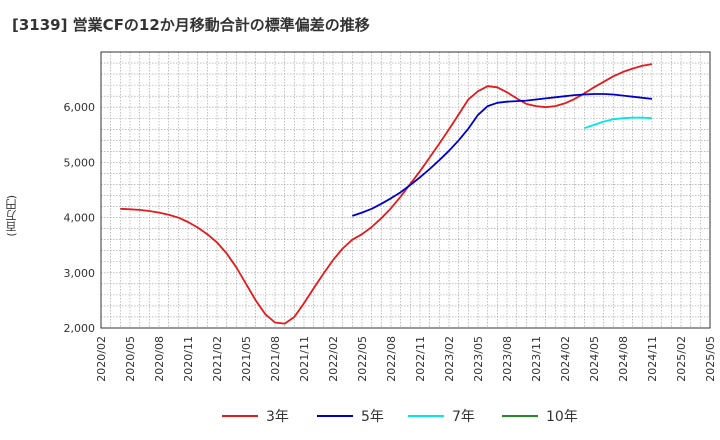 This screenshot has width=720, height=440. Describe the element at coordinates (463, 417) in the screenshot. I see `legend-label-7y: 7年` at that location.